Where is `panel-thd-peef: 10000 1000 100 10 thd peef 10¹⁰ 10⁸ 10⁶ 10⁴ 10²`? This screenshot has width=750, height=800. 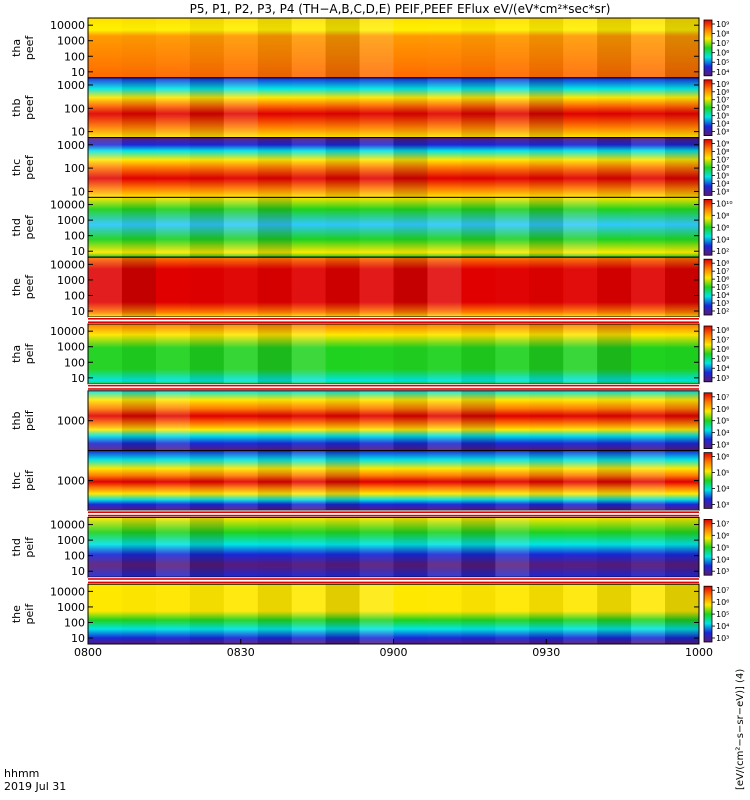
panel-thd-peef: 10000 1000 100 10 thd peef 10¹⁰ 10⁸ 10⁶ 10⁴ 10² is located at coordinates (371, 227).